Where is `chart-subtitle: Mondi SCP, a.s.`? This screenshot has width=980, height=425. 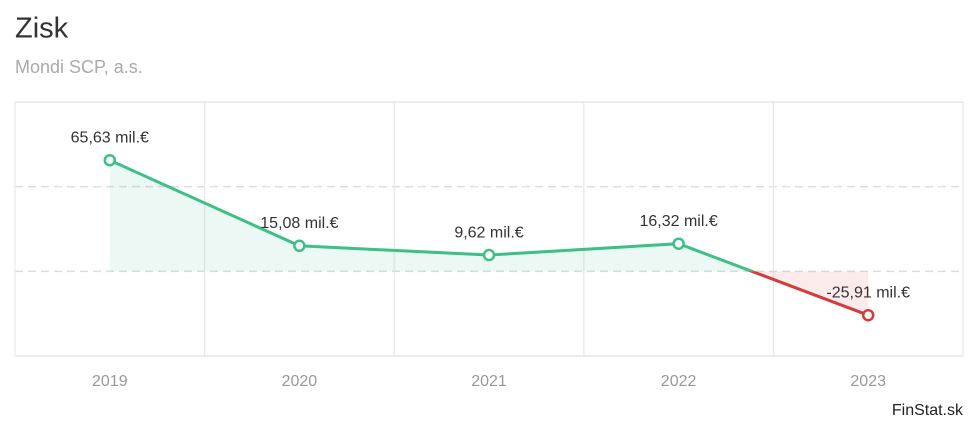 chart-subtitle: Mondi SCP, a.s. is located at coordinates (79, 67).